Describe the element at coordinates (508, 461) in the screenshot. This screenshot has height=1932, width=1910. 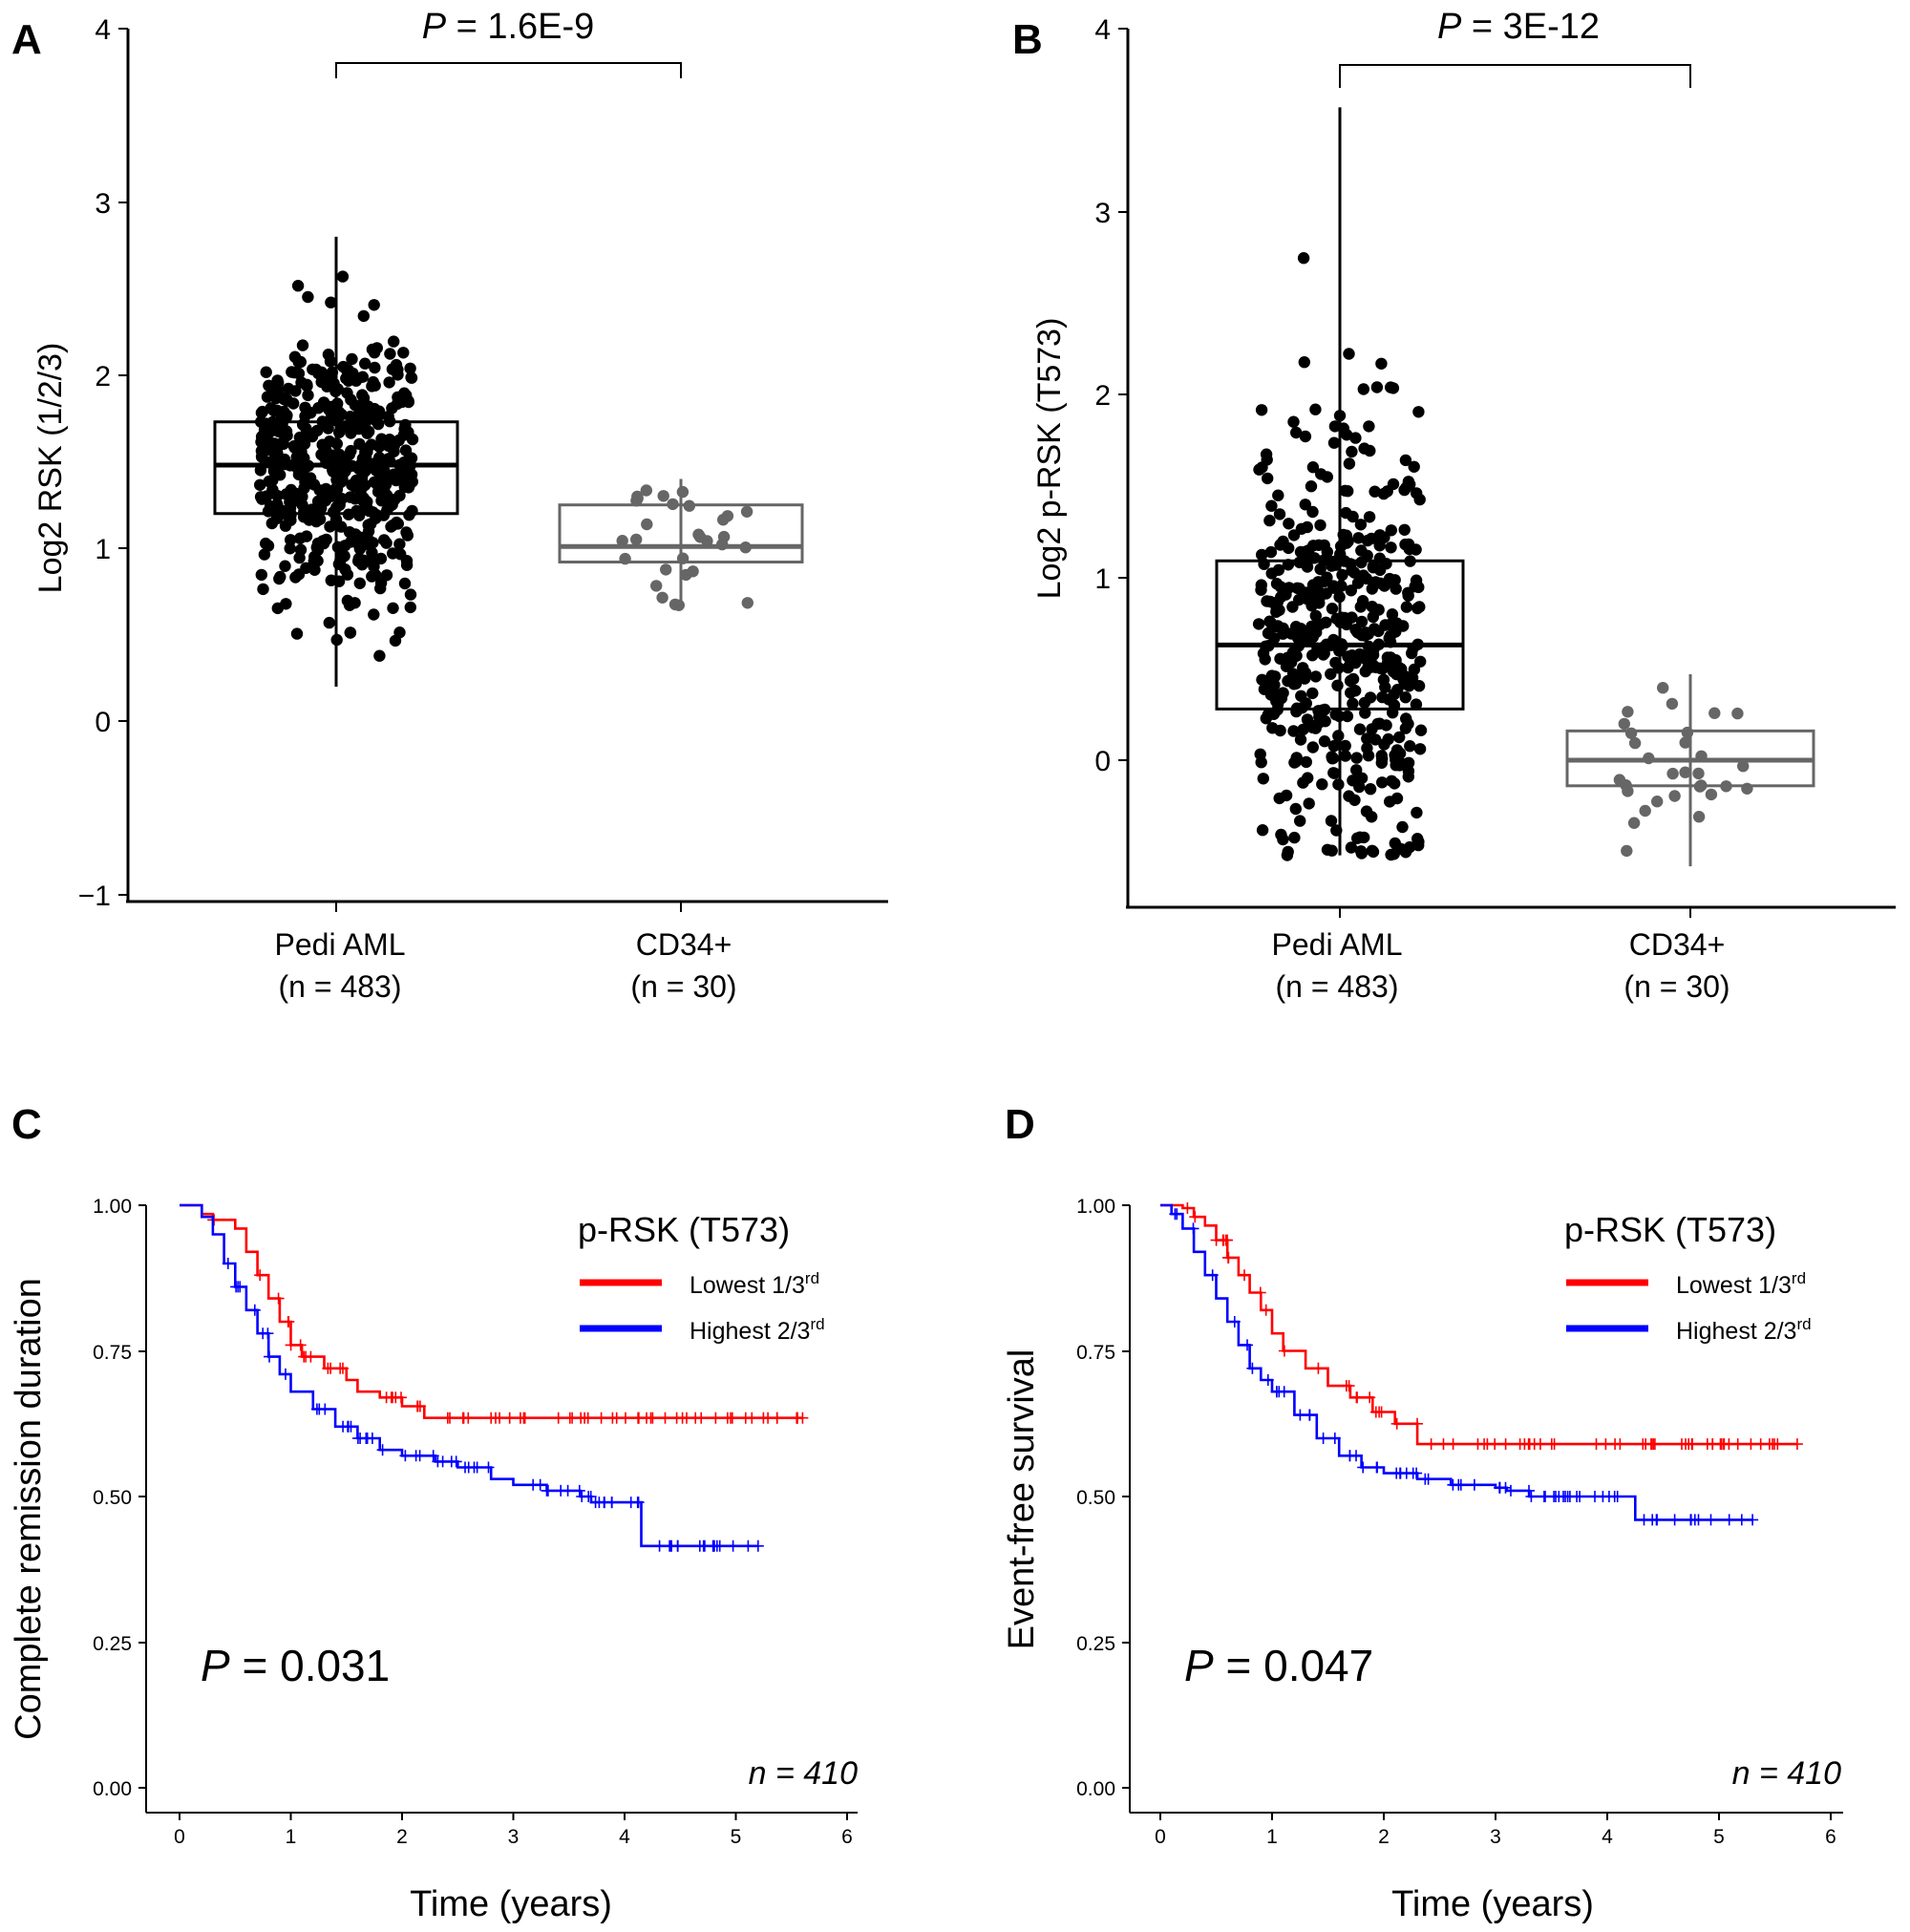
I see `panel-a-plot-marks` at that location.